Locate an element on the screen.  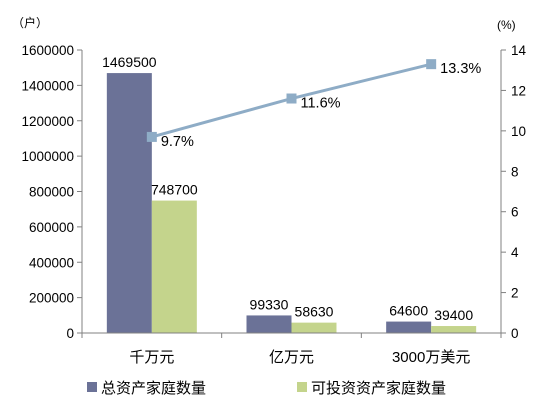
bar-value-label: 39400 is located at coordinates (453, 315).